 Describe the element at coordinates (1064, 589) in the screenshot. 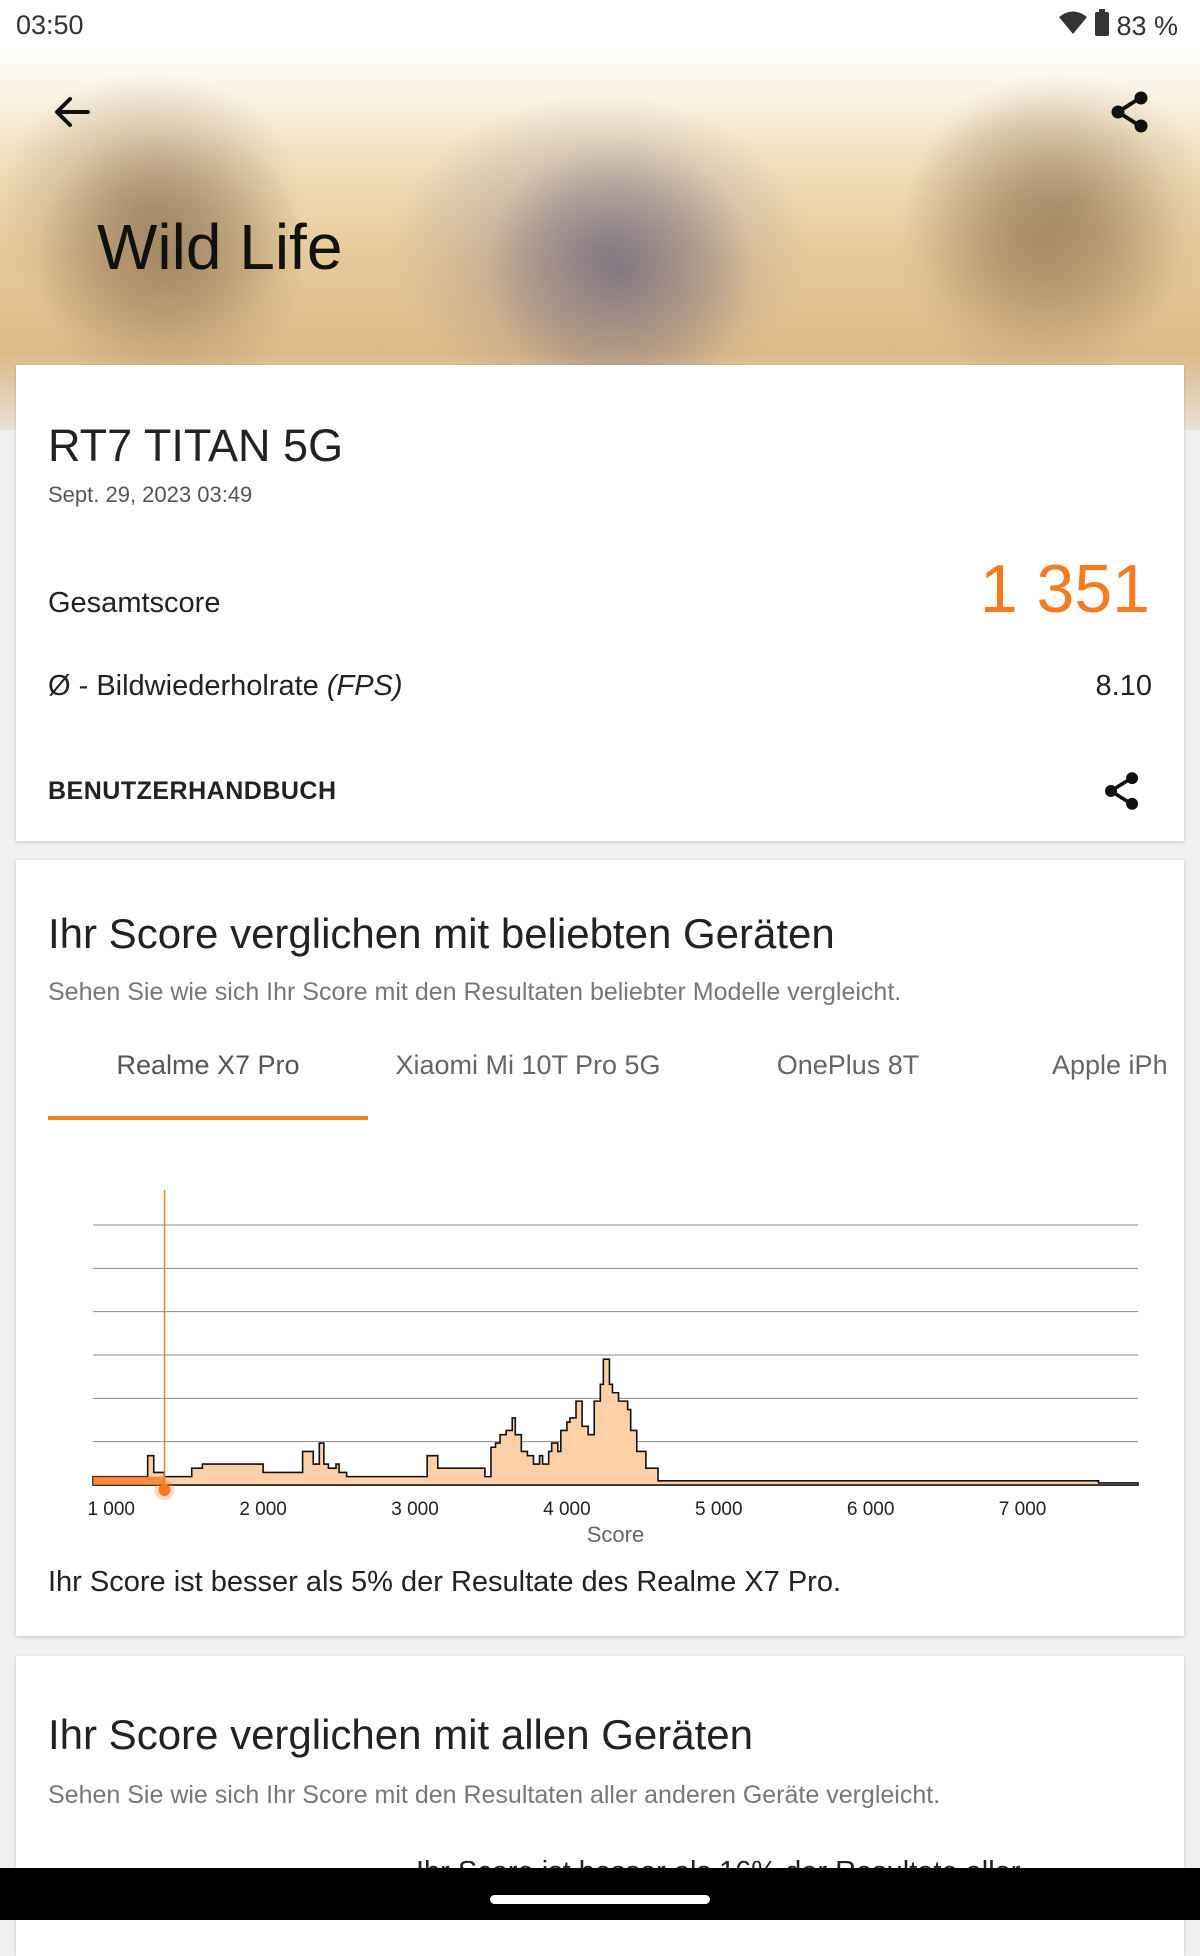

I see `overall-score-value: 1 351` at that location.